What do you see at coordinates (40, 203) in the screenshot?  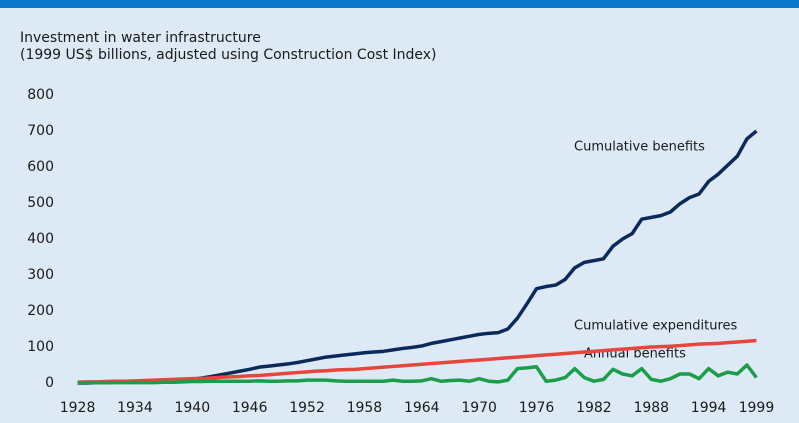 I see `y-tick-label: 500` at bounding box center [40, 203].